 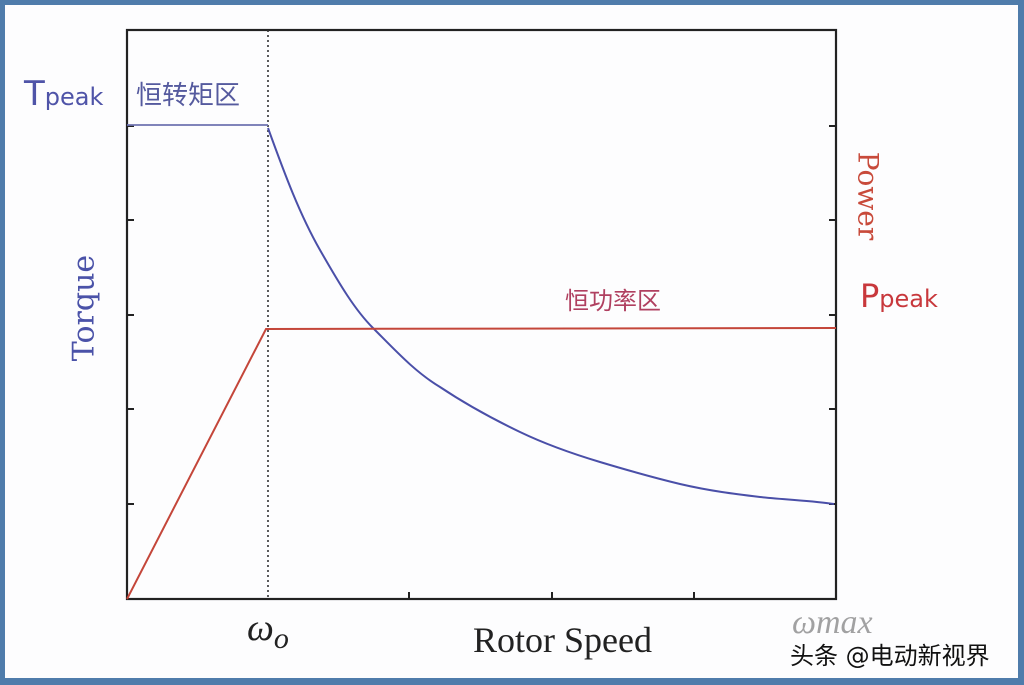 I want to click on power-axis-label: Power, so click(x=868, y=196).